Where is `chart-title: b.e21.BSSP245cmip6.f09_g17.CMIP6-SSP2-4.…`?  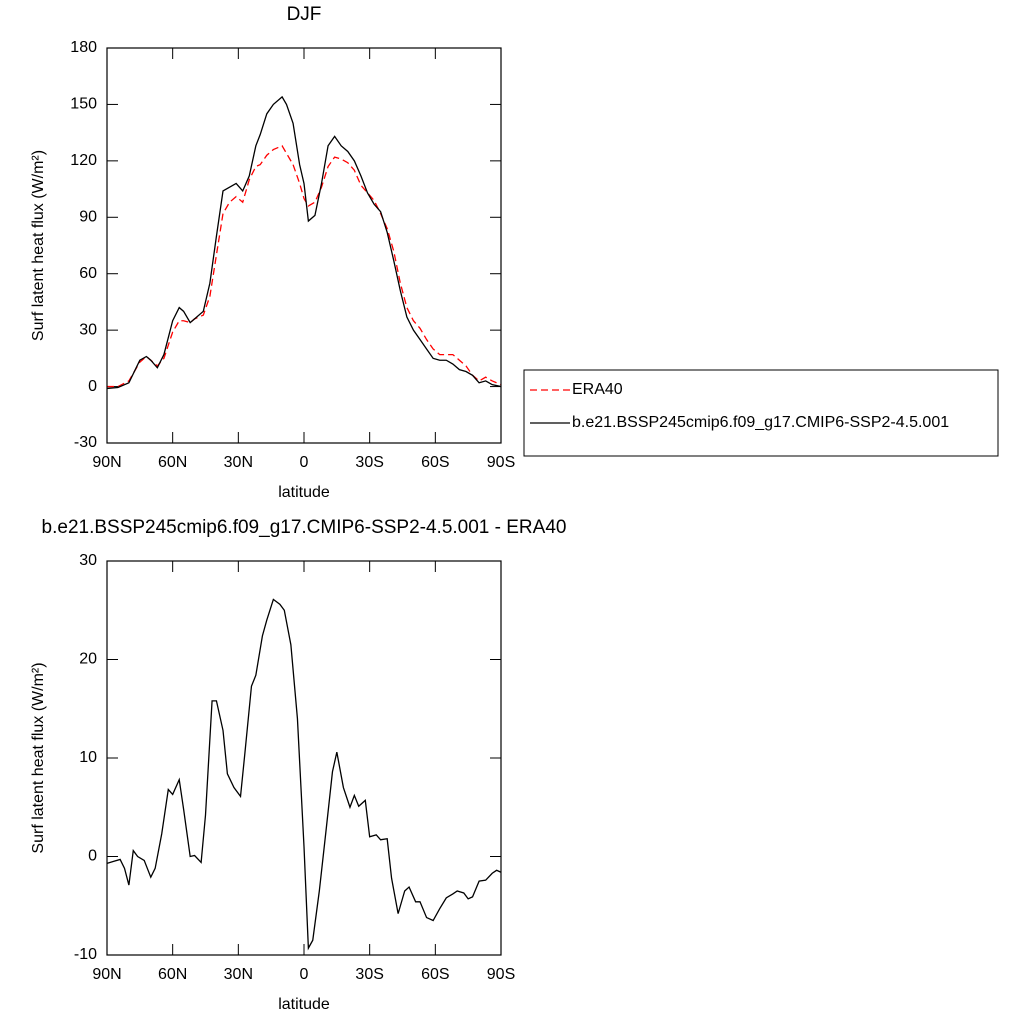
chart-title: b.e21.BSSP245cmip6.f09_g17.CMIP6-SSP2-4.… is located at coordinates (304, 527).